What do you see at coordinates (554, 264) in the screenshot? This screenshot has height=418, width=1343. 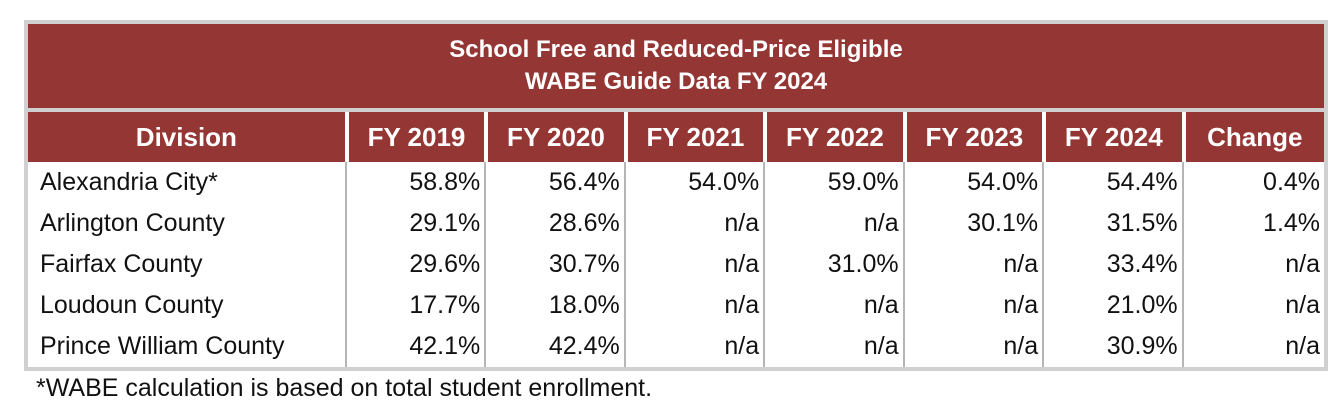 I see `value-fy2020: 30.7%` at bounding box center [554, 264].